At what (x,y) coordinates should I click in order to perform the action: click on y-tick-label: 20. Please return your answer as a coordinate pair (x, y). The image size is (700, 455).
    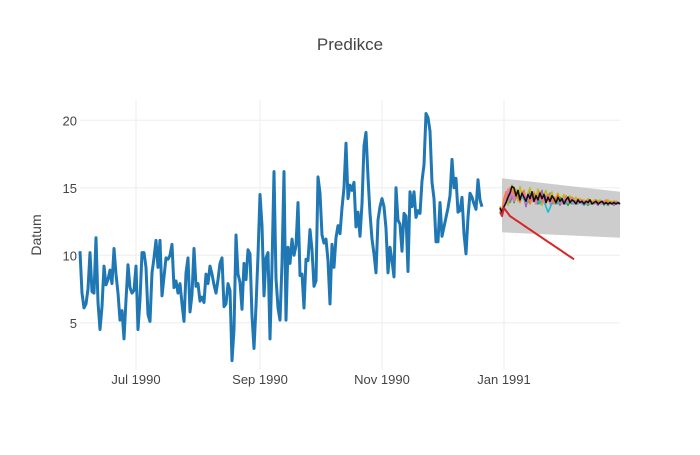
    Looking at the image, I should click on (70, 120).